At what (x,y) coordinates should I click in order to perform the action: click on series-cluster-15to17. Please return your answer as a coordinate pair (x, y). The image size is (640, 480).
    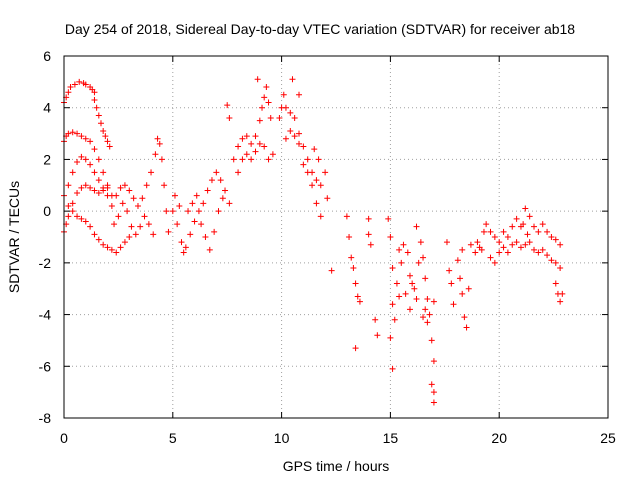
    Looking at the image, I should click on (416, 314).